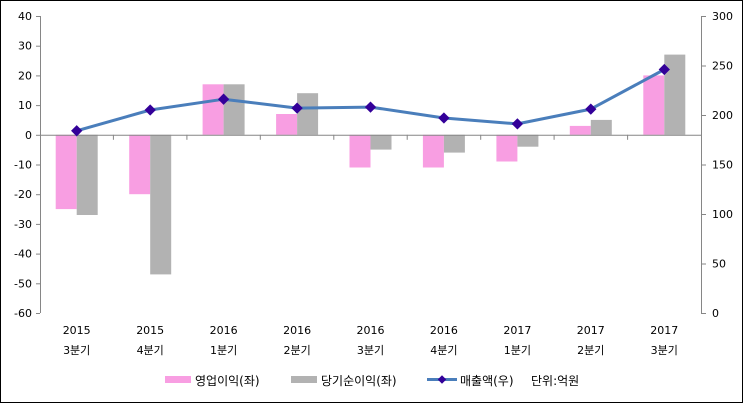 This screenshot has width=743, height=403. I want to click on legend: 영업이익(좌) 당기순이익(좌) 매출액(우) 단위:억원, so click(372, 381).